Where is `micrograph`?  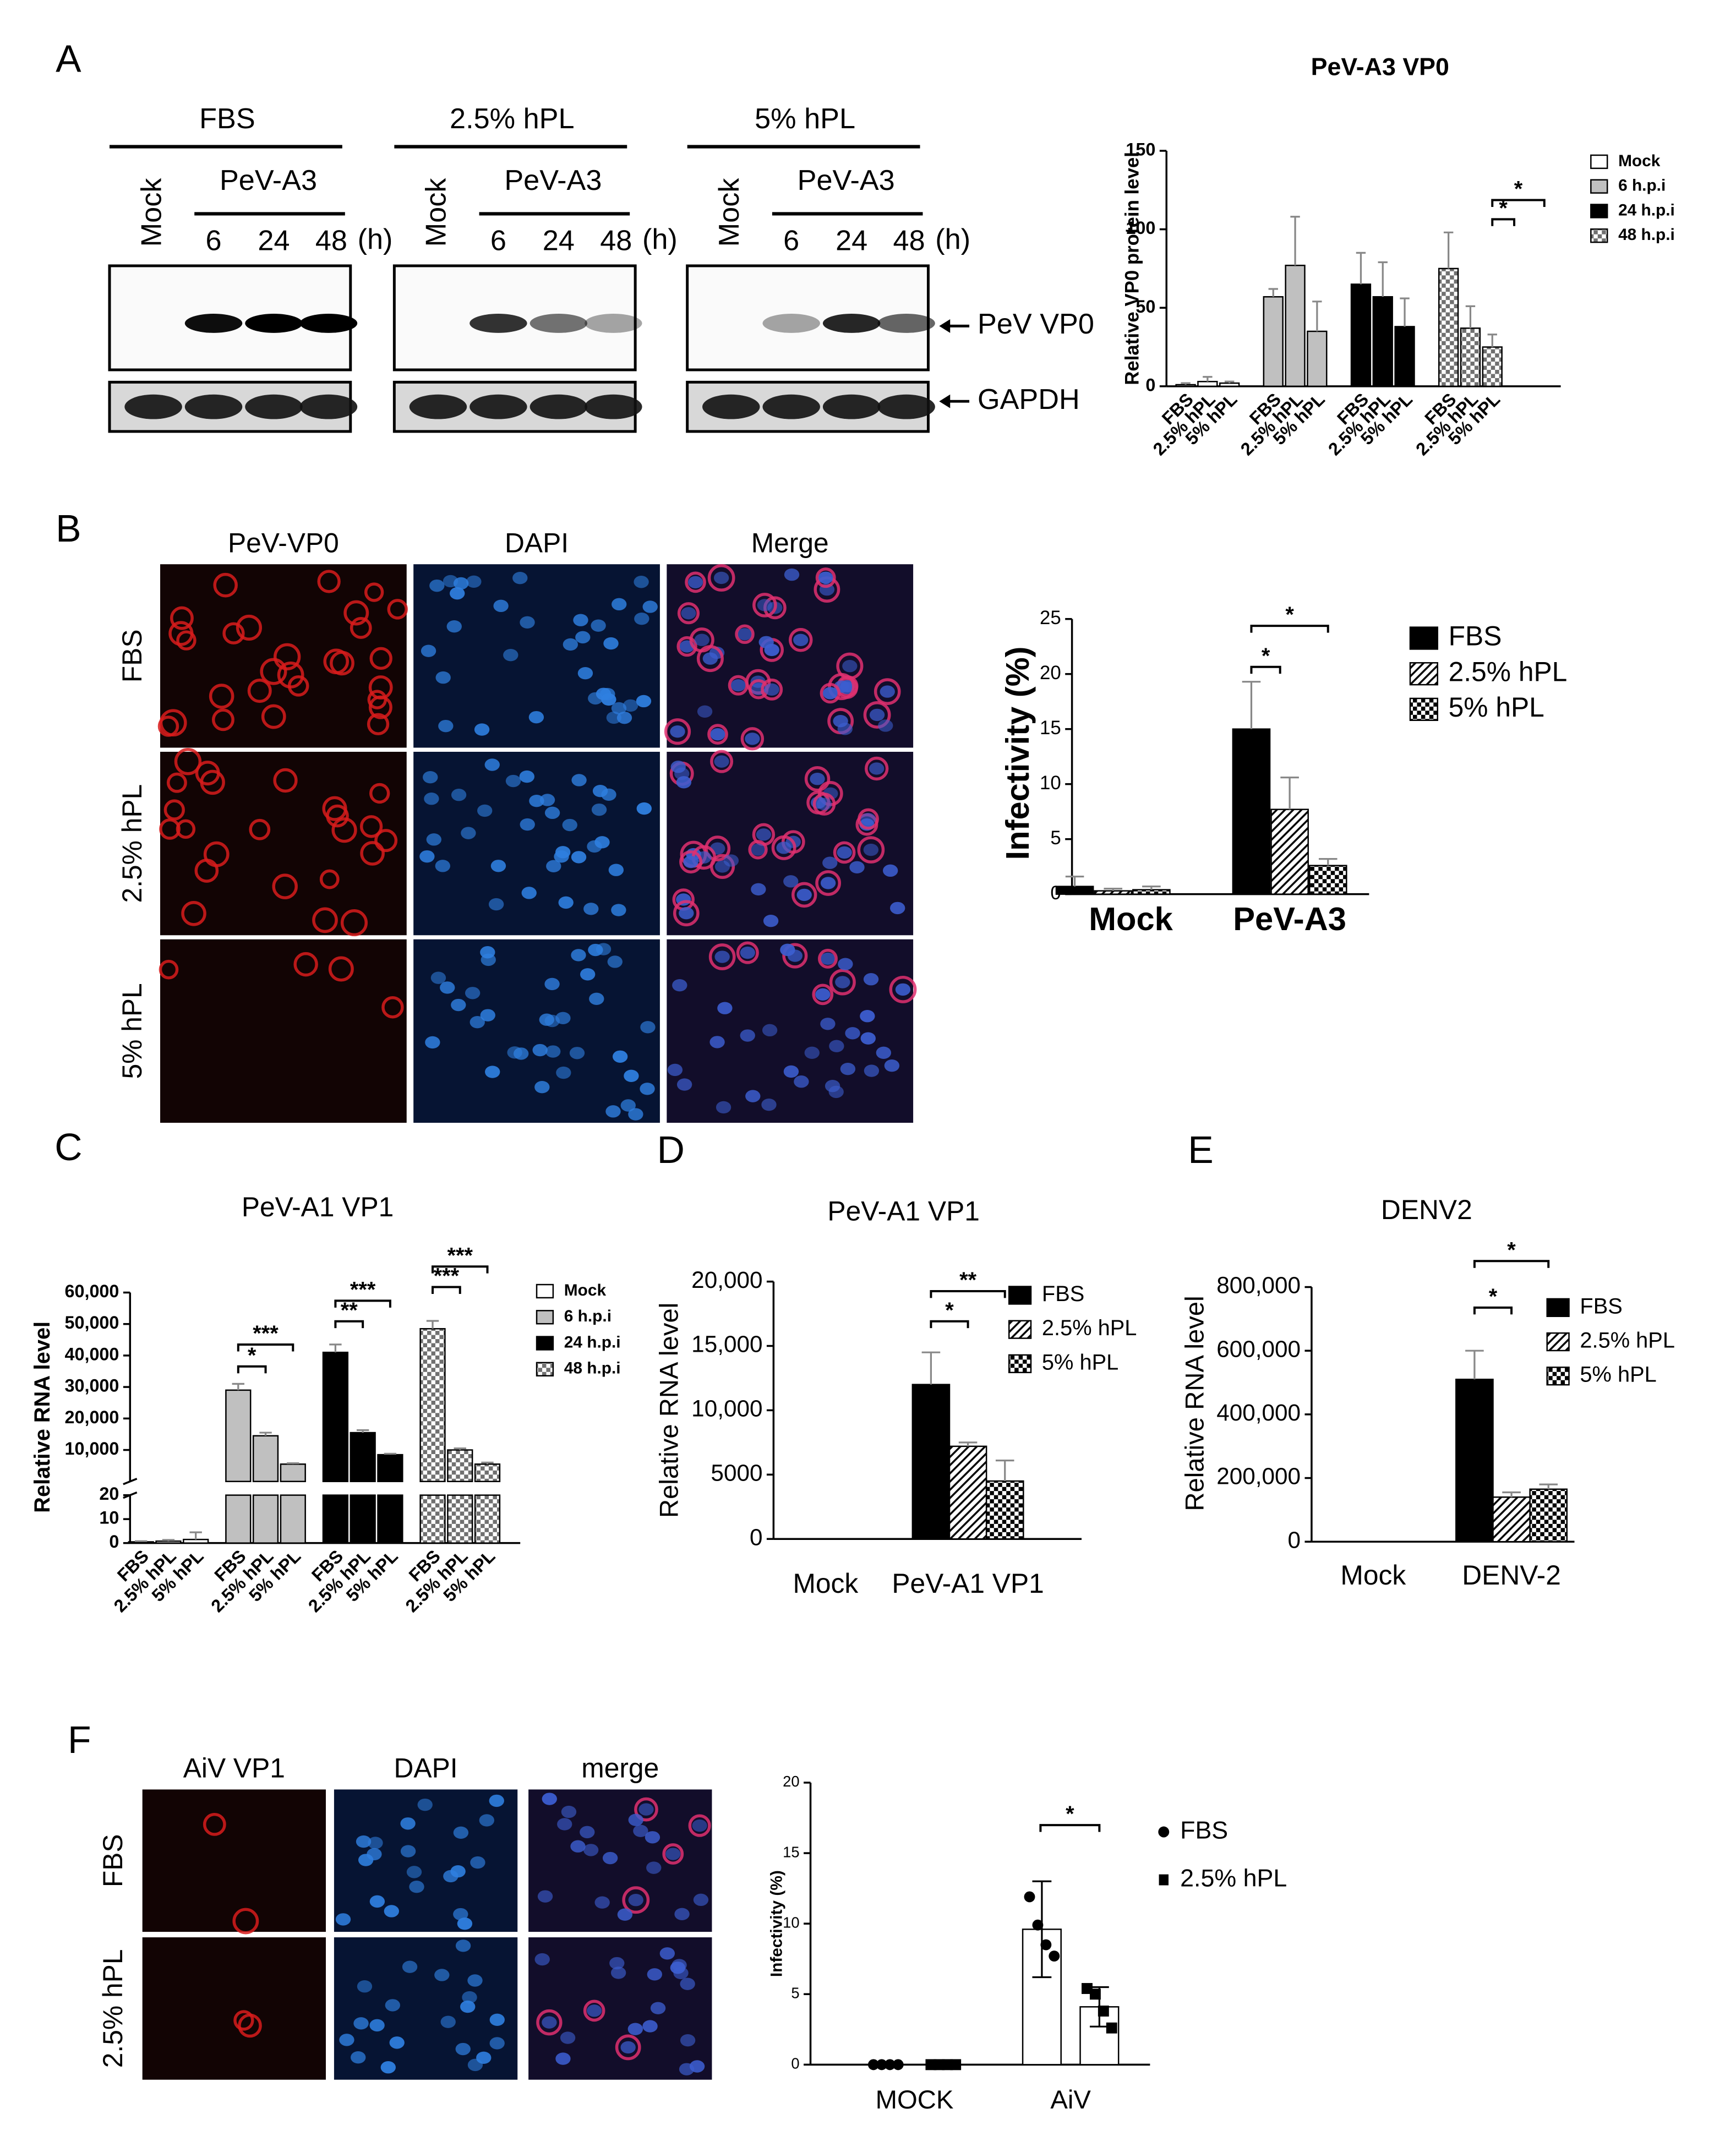
micrograph is located at coordinates (234, 1860).